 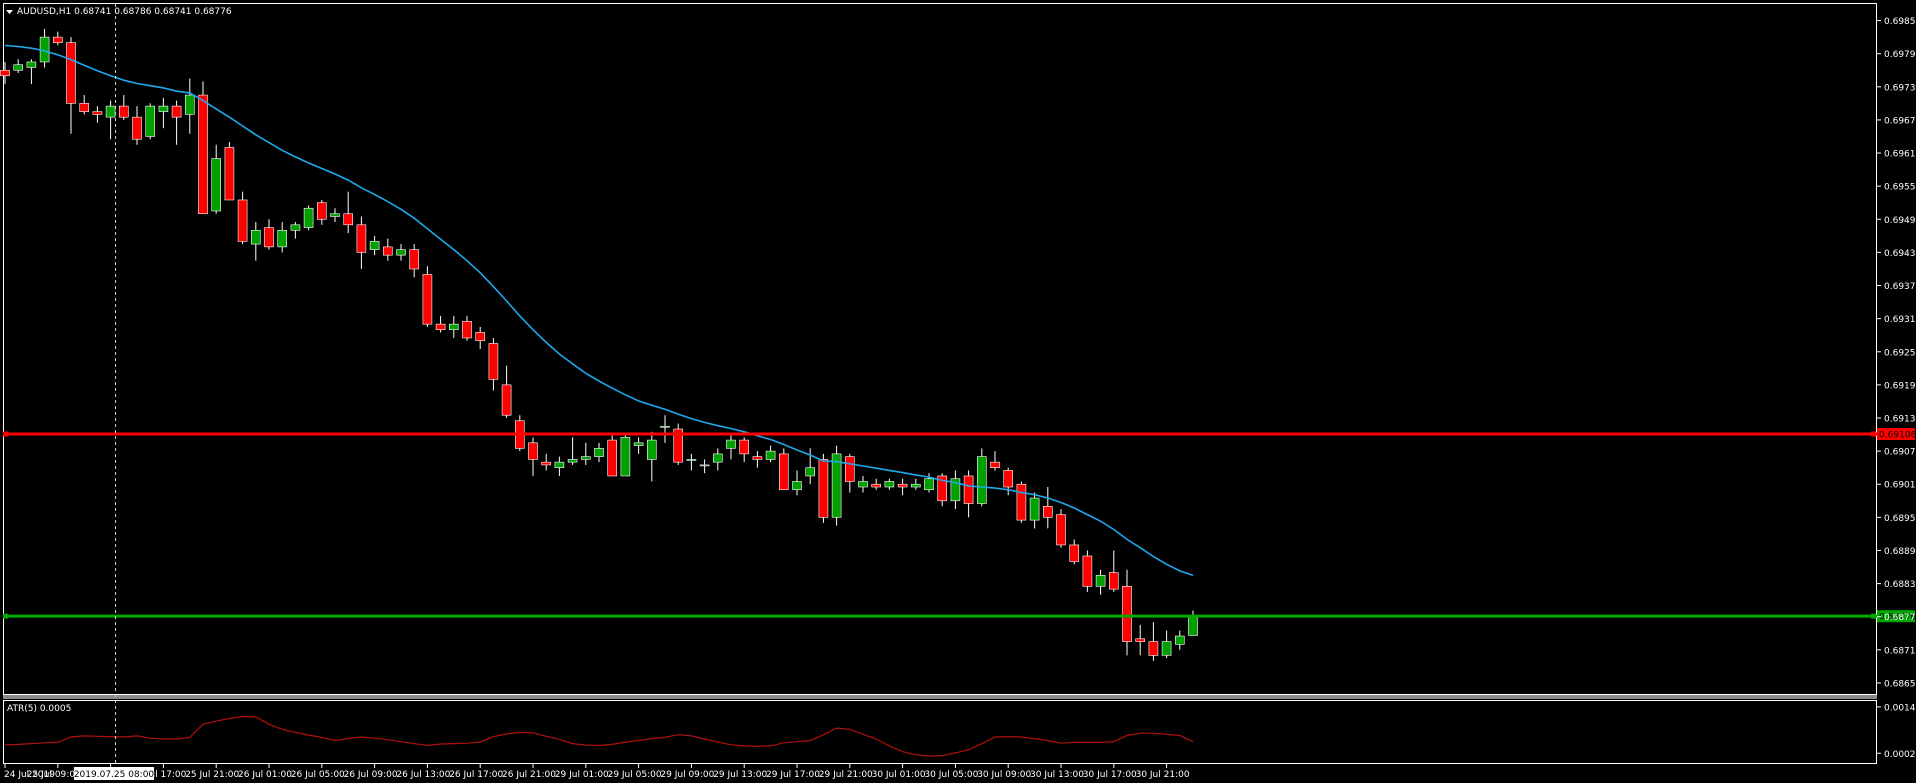 What do you see at coordinates (39, 709) in the screenshot?
I see `atr-label: ATR(5) 0.0005` at bounding box center [39, 709].